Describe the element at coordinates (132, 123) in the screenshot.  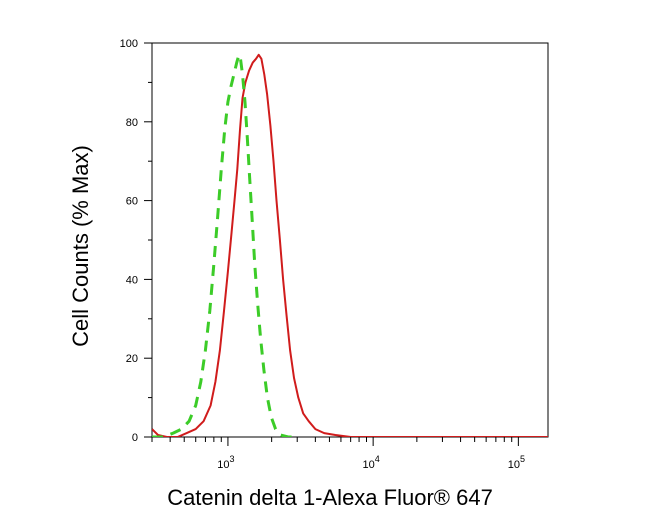
I see `y-tick-label: 80` at that location.